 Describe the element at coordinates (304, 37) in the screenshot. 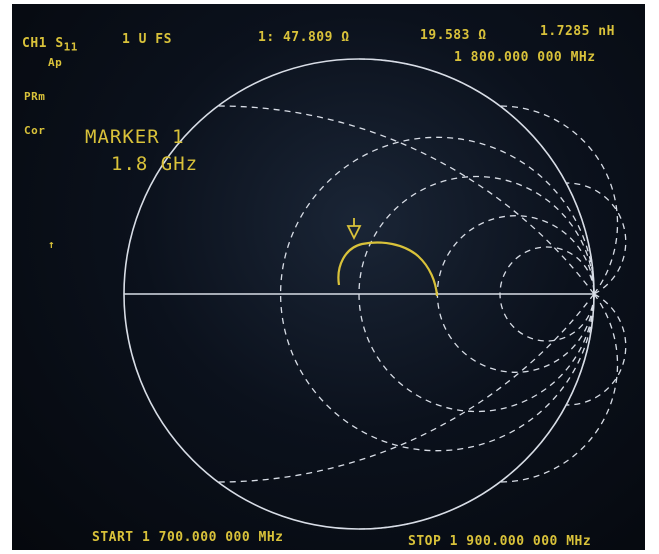

I see `marker-resistance-readout: 1: 47.809 Ω` at that location.